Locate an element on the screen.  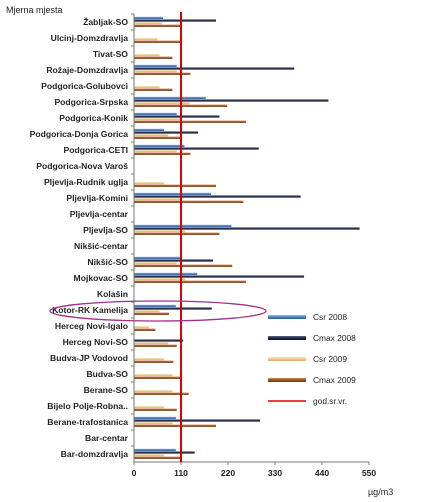
category-label: Berane-SO is located at coordinates (106, 390).